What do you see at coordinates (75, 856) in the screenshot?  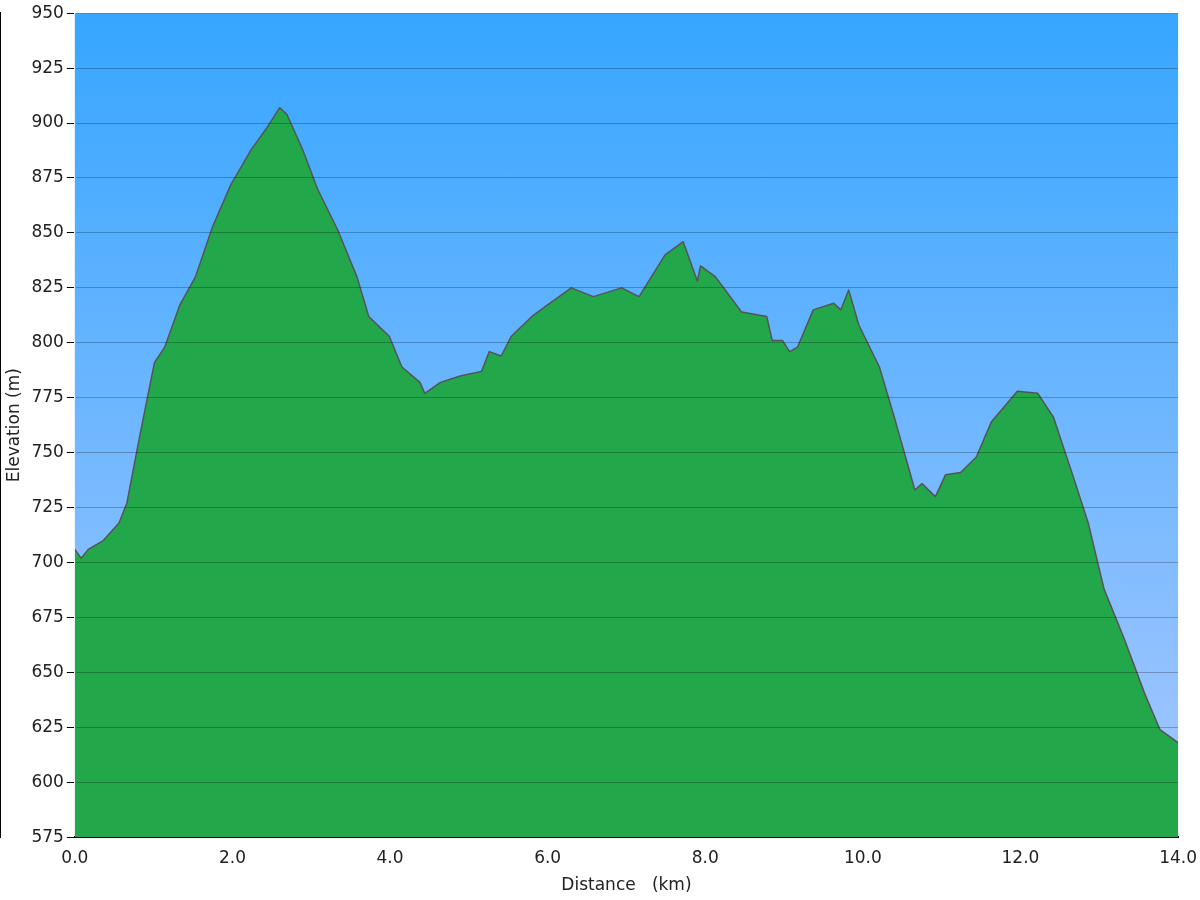 I see `x-tick-label: 0.0` at bounding box center [75, 856].